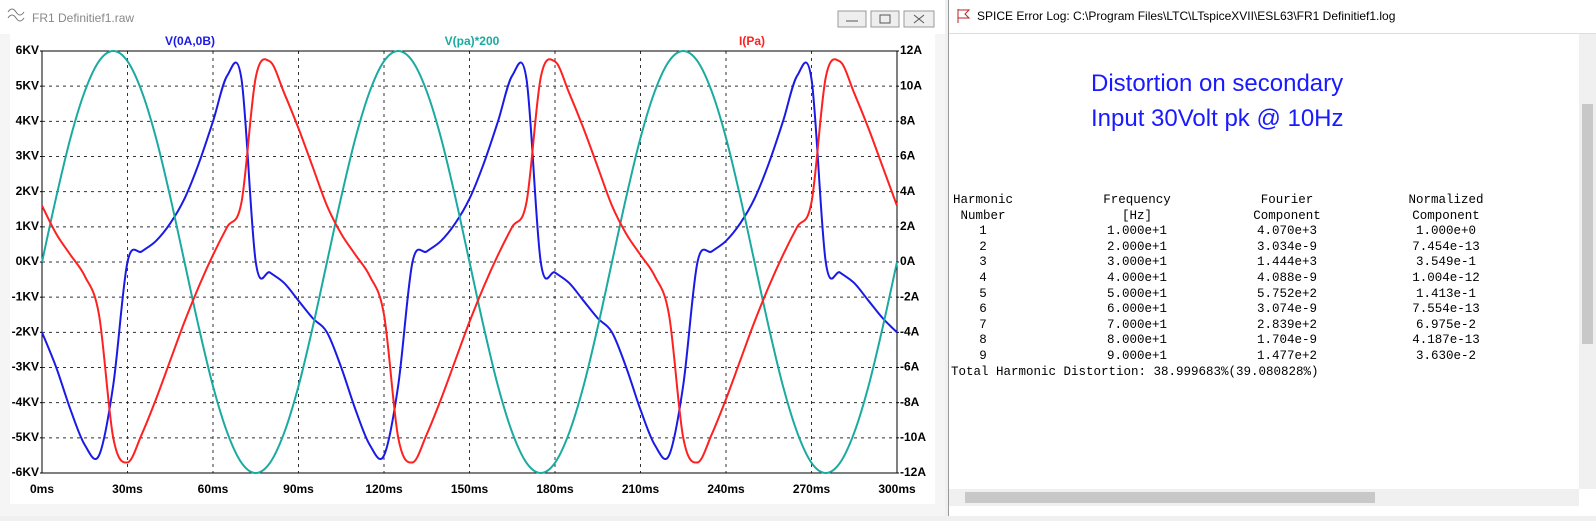  I want to click on horizontal-scrollbar, so click(1264, 497).